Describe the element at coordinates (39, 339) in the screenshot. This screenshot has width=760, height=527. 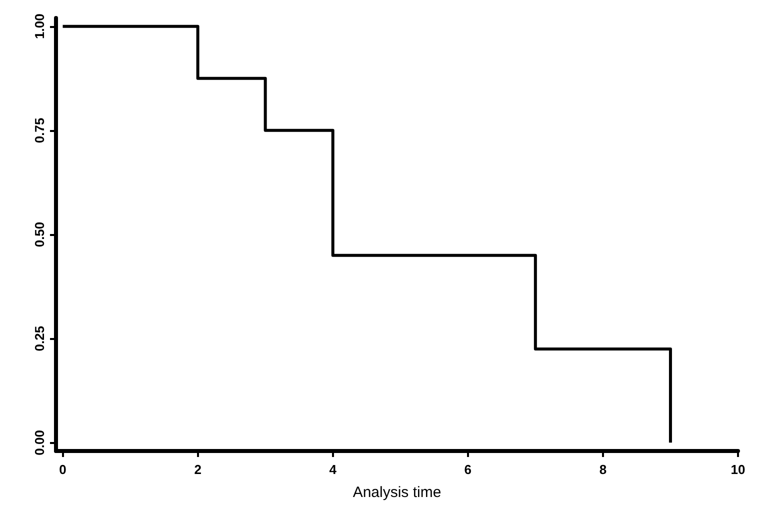
I see `y-tick-label: 0.25` at that location.